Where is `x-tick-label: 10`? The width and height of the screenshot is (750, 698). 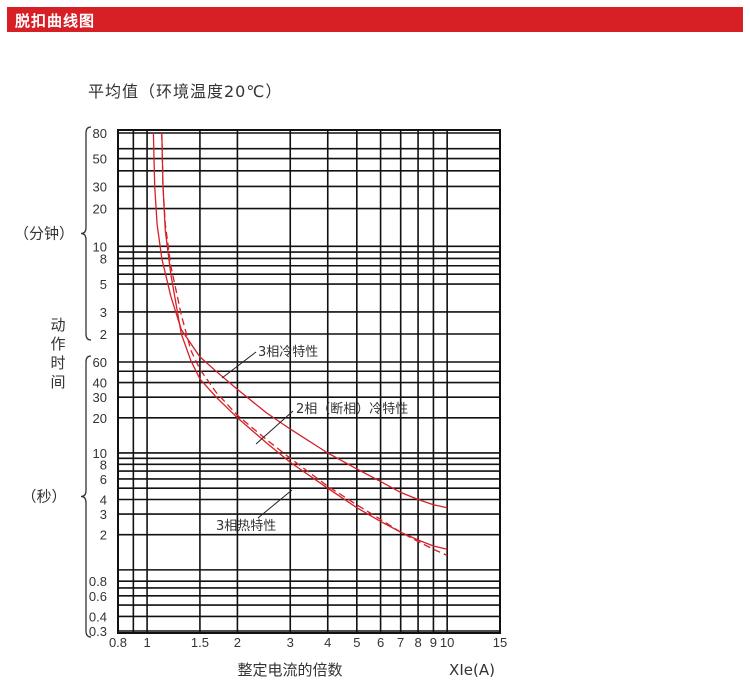
x-tick-label: 10 is located at coordinates (447, 642).